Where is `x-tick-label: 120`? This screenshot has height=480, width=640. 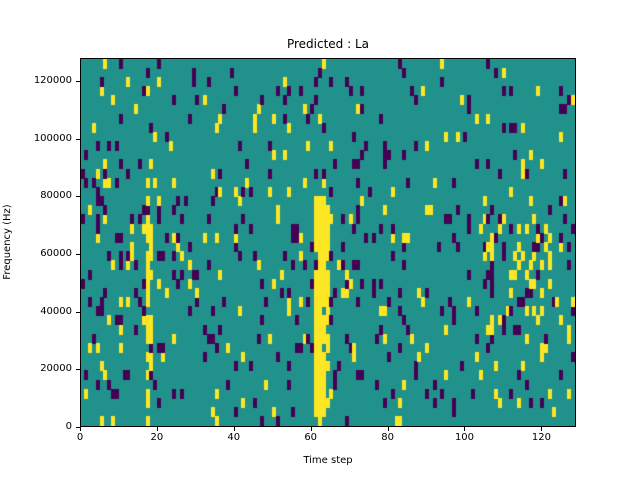 x-tick-label: 120 is located at coordinates (541, 437).